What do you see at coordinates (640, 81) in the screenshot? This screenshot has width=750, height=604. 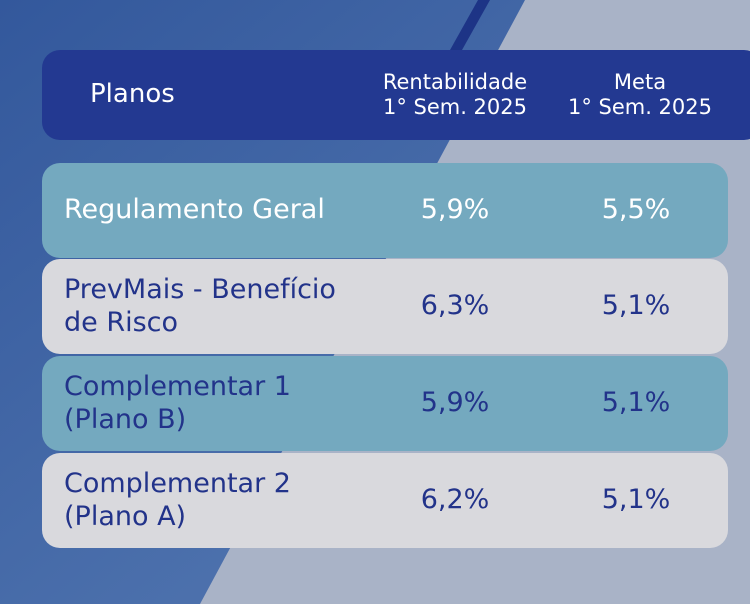 I see `header-text: Meta` at bounding box center [640, 81].